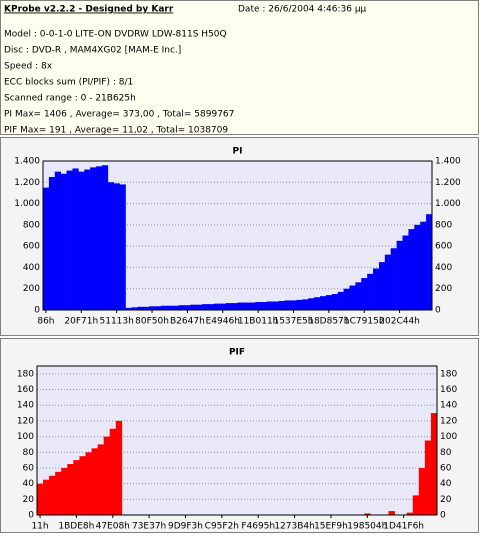 The height and width of the screenshot is (537, 479). Describe the element at coordinates (238, 152) in the screenshot. I see `chart-title: PI` at that location.